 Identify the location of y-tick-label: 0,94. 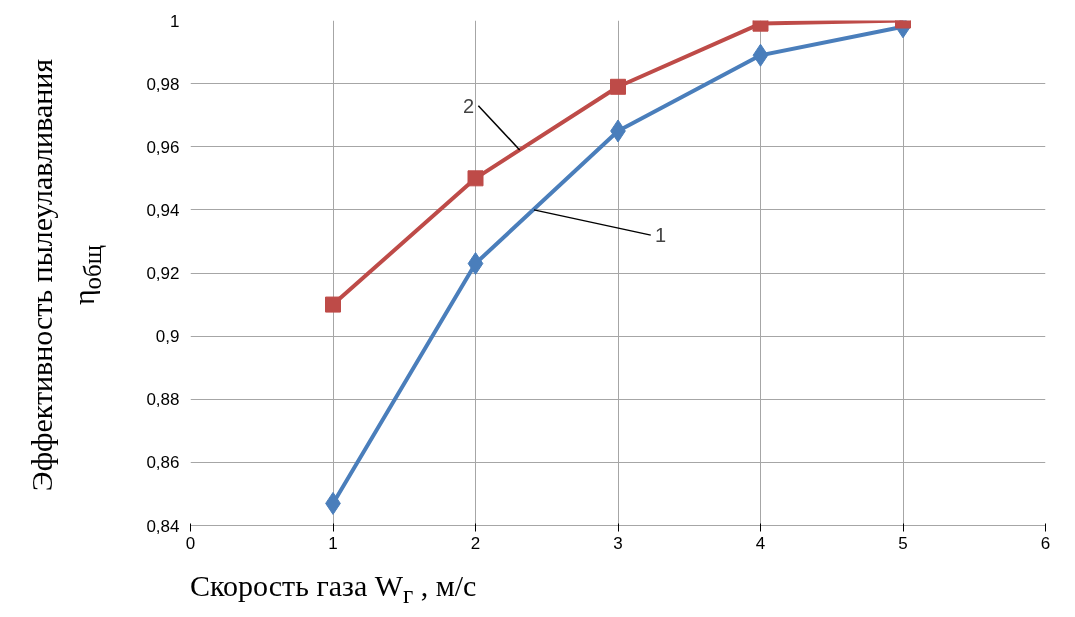
(163, 210).